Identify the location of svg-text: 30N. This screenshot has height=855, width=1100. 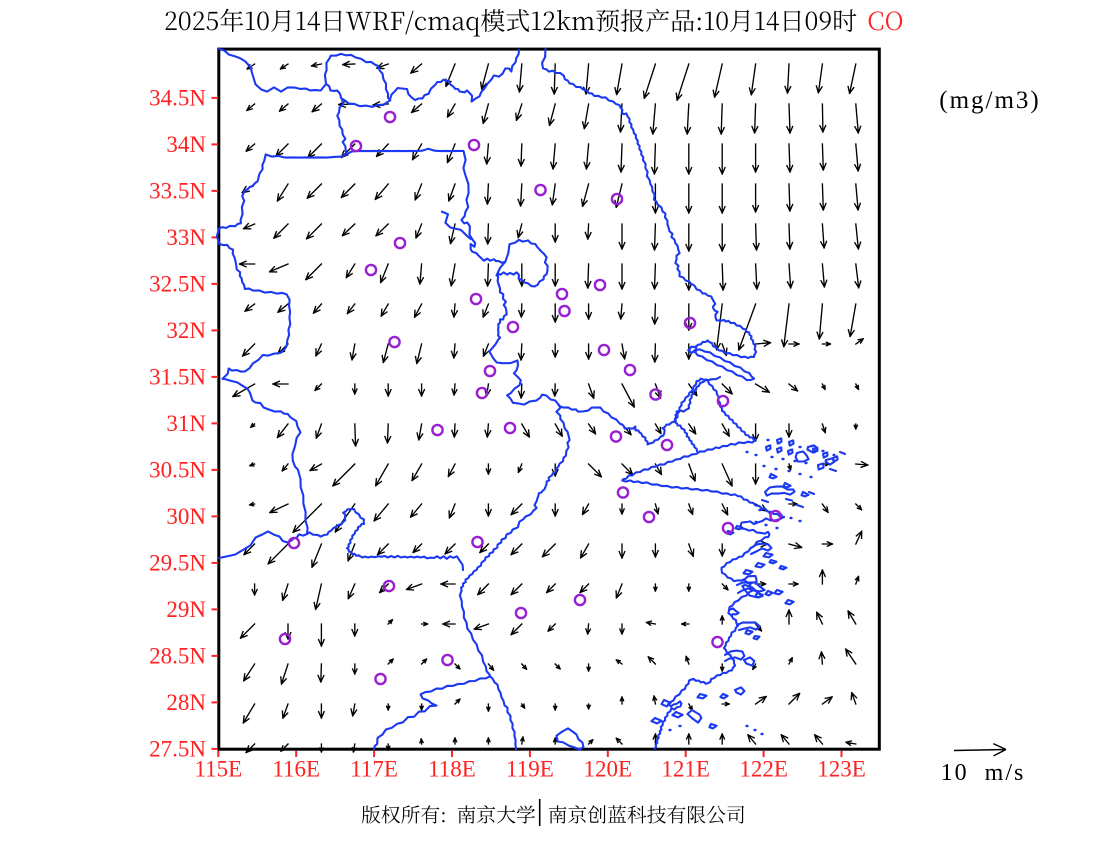
(186, 516).